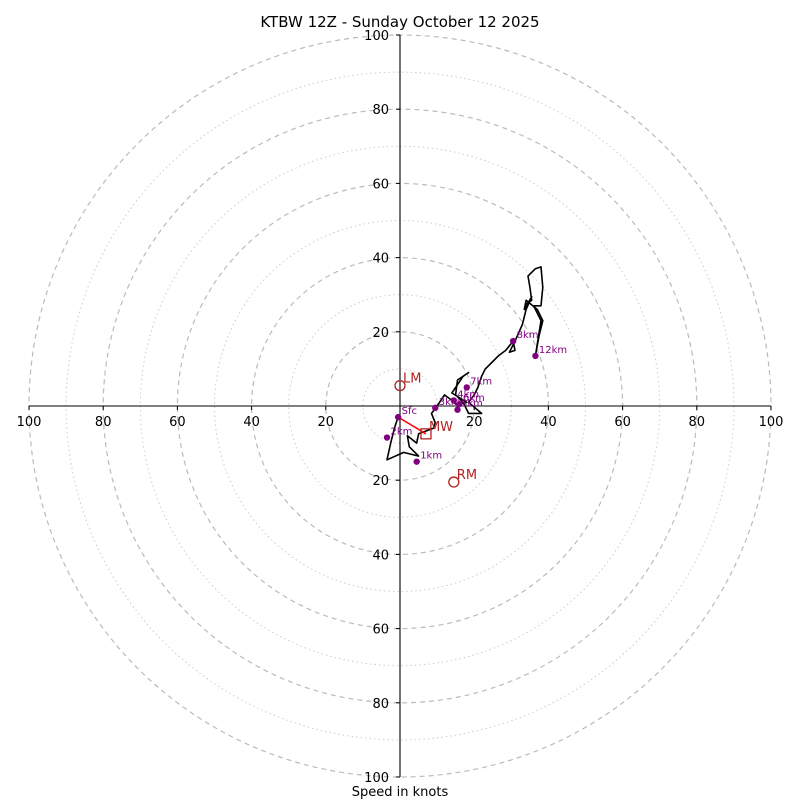  Describe the element at coordinates (454, 482) in the screenshot. I see `storm-motion-marker-rm` at that location.